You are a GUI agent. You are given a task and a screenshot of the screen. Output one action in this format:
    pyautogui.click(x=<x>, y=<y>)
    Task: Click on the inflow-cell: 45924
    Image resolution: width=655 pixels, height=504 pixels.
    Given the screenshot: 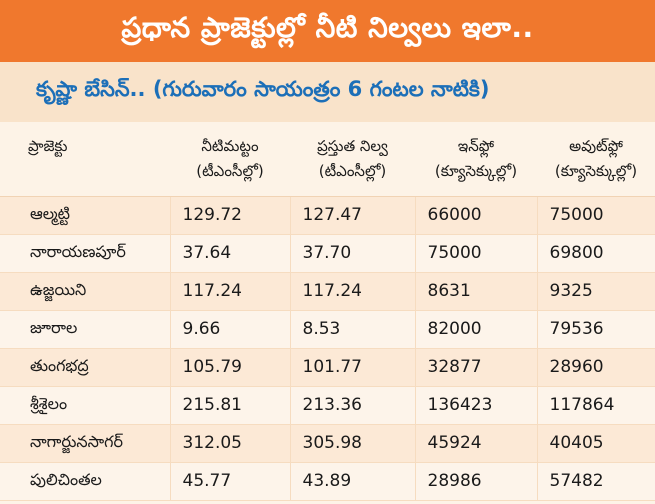 What is the action you would take?
    pyautogui.click(x=475, y=443)
    